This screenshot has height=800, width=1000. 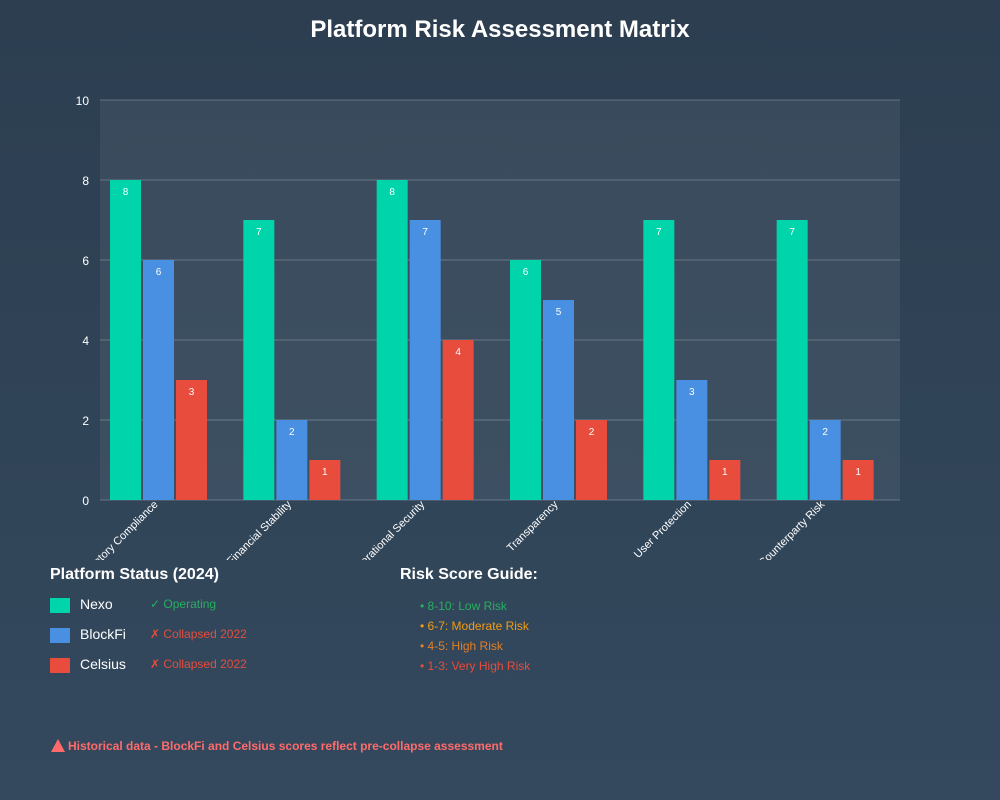 What do you see at coordinates (85, 421) in the screenshot?
I see `y-tick-label: 2` at bounding box center [85, 421].